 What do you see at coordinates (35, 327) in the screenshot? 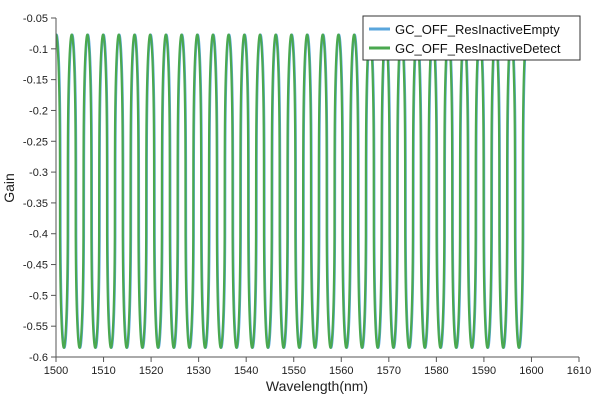
I see `y-tick-label: -0.55` at bounding box center [35, 327].